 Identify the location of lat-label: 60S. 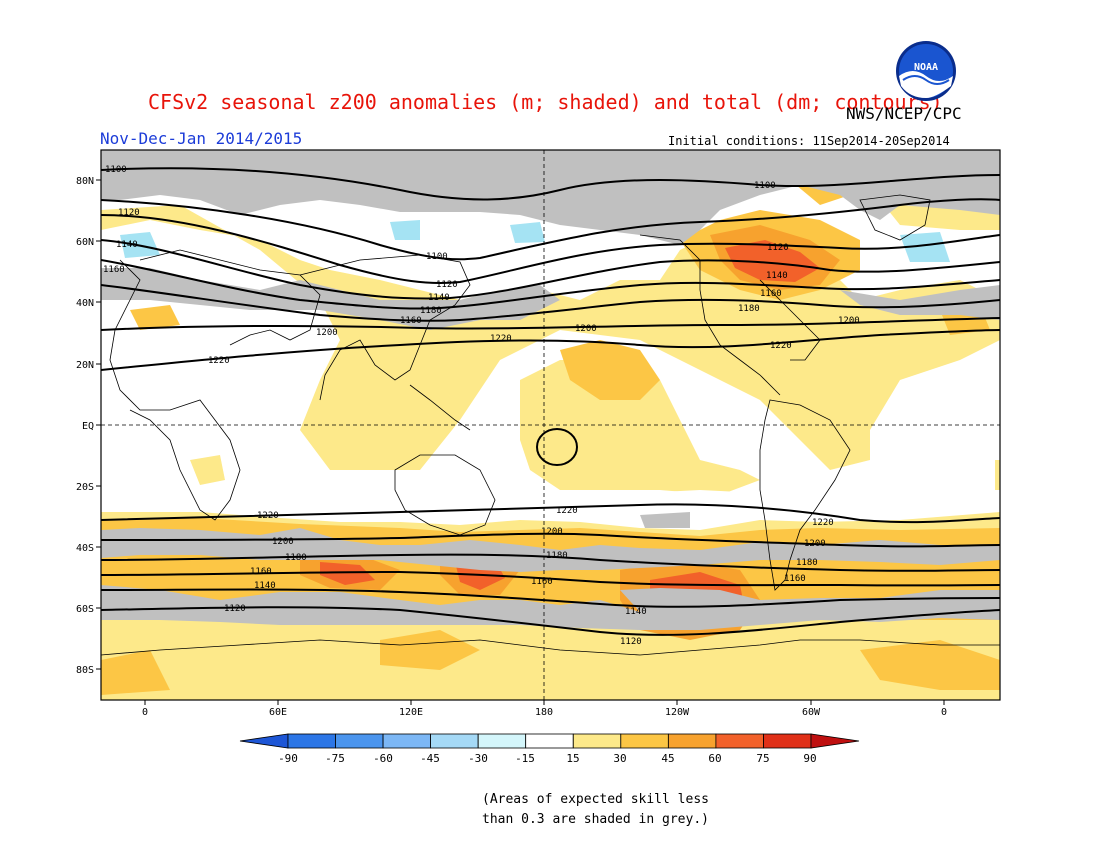
(85, 609).